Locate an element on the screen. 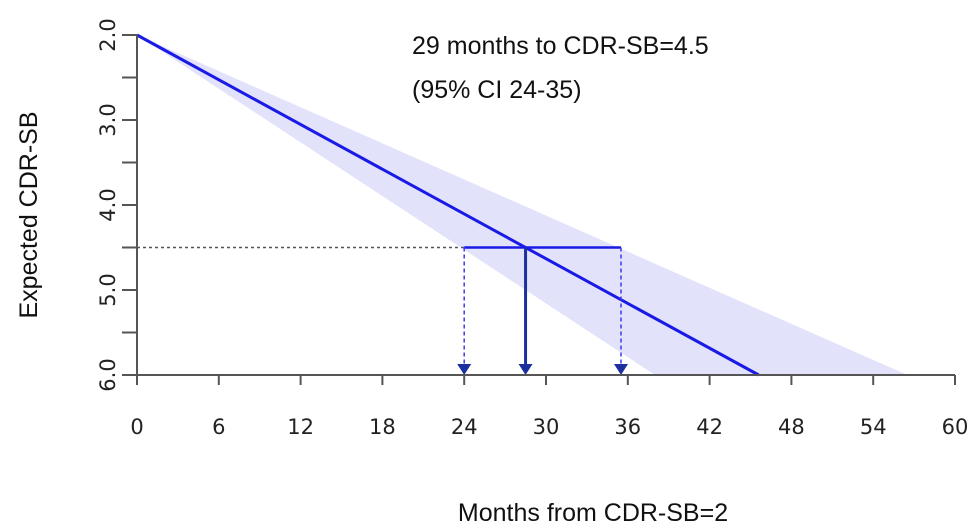  x-tick-label: 0 is located at coordinates (136, 427).